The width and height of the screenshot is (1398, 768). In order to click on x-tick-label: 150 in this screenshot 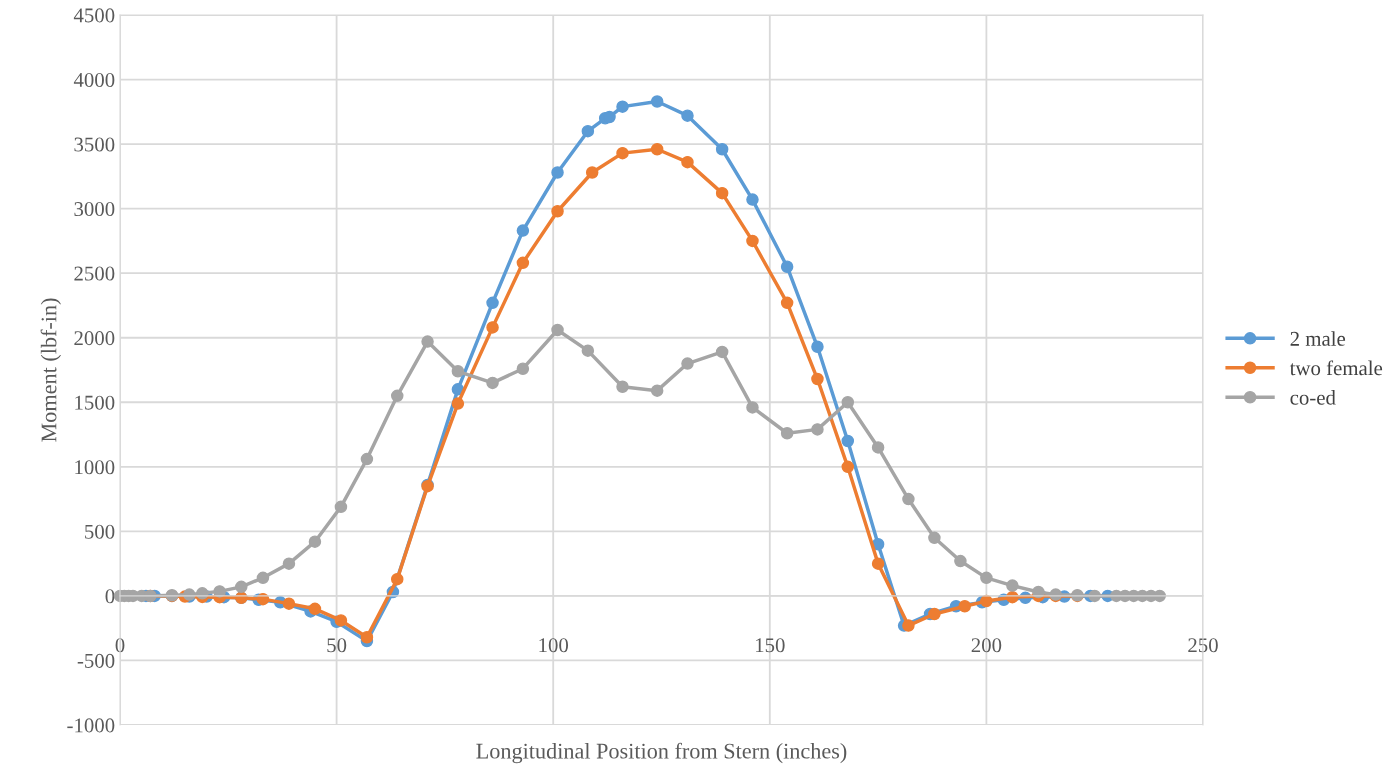, I will do `click(770, 645)`.